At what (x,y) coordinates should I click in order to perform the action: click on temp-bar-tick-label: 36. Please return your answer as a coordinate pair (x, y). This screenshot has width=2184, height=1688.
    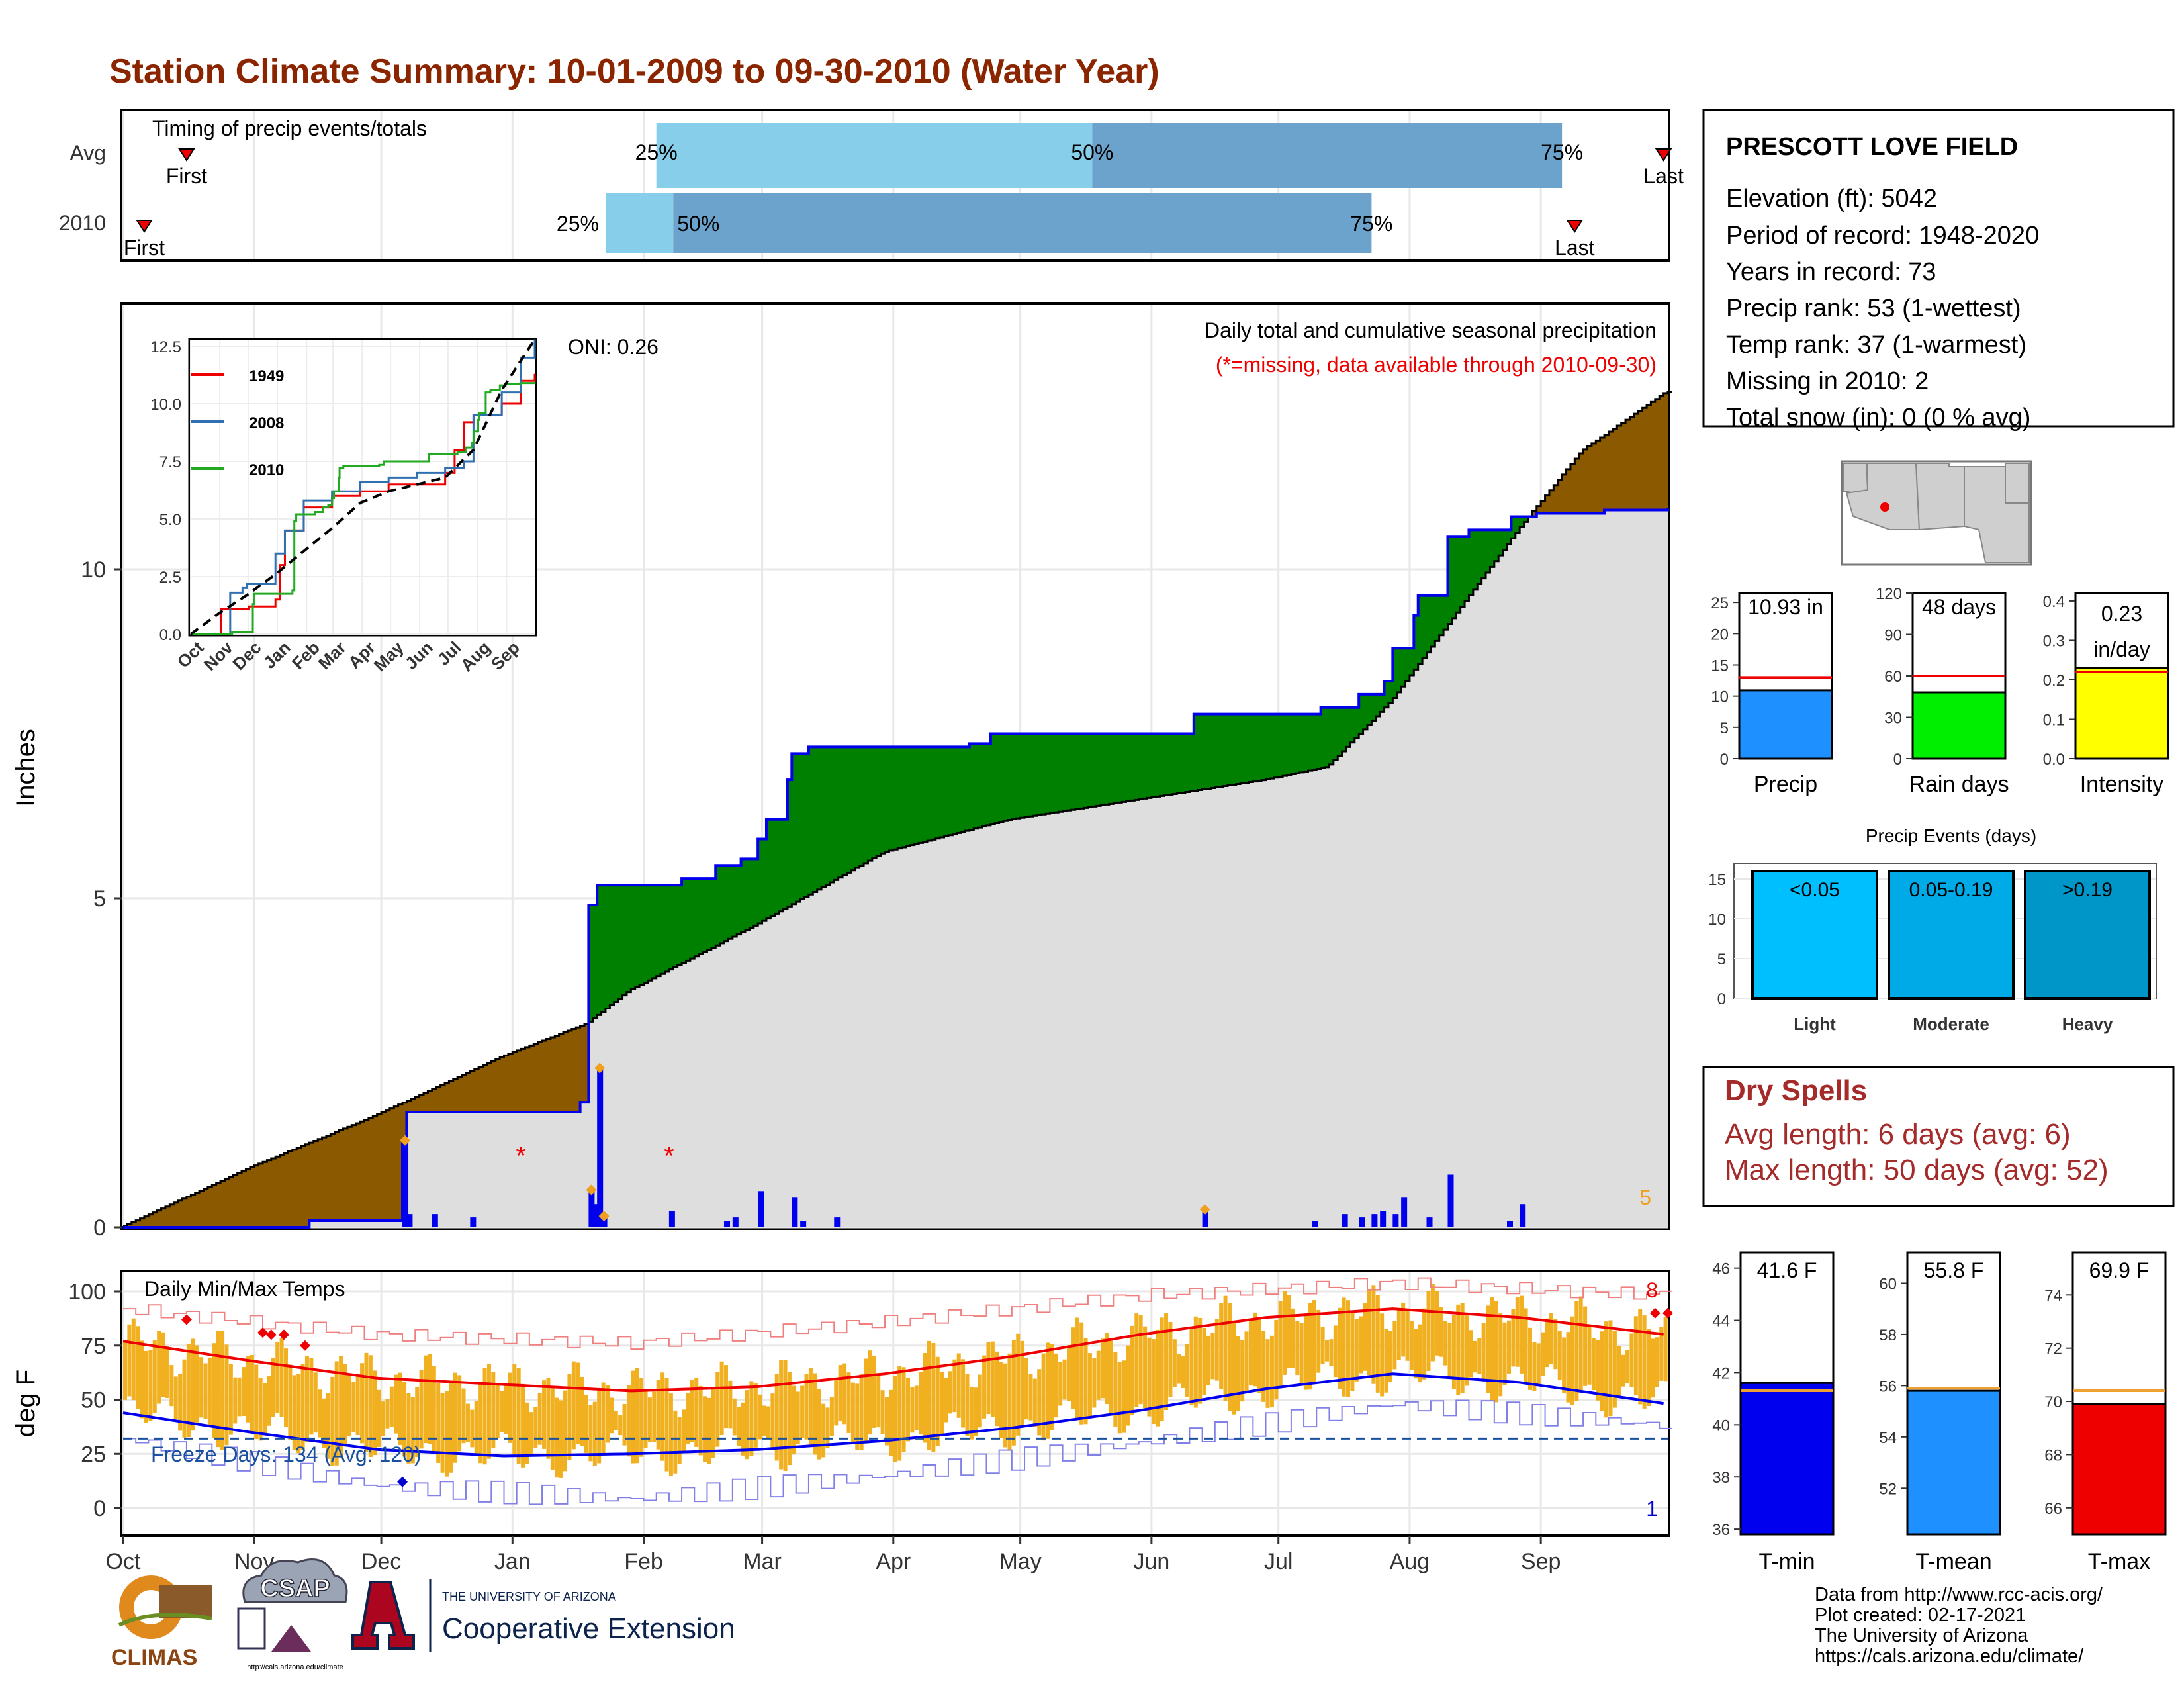
    Looking at the image, I should click on (1721, 1530).